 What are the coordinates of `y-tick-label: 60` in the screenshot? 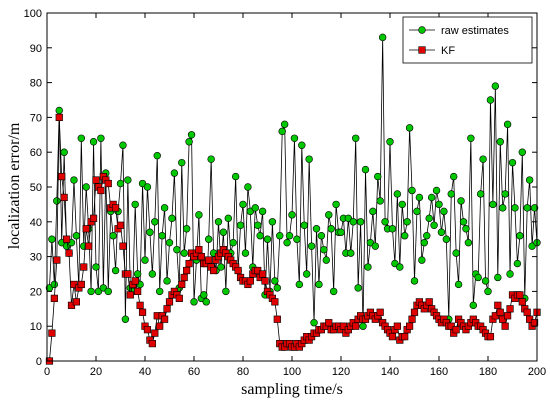 It's located at (36, 153).